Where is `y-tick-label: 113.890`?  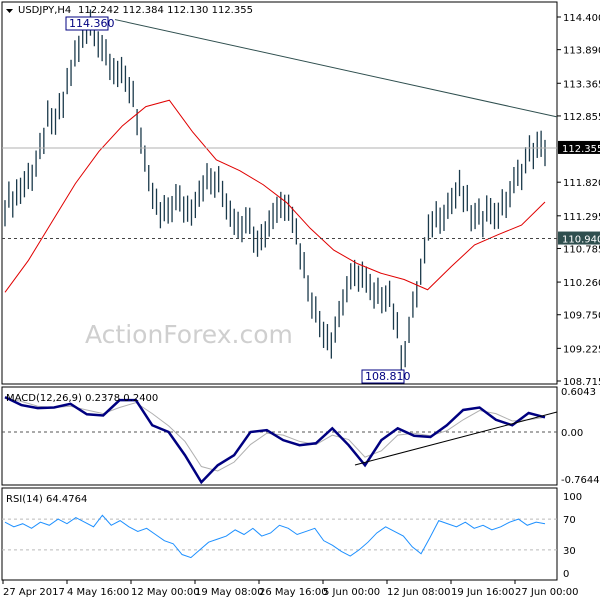
y-tick-label: 113.890 is located at coordinates (581, 51).